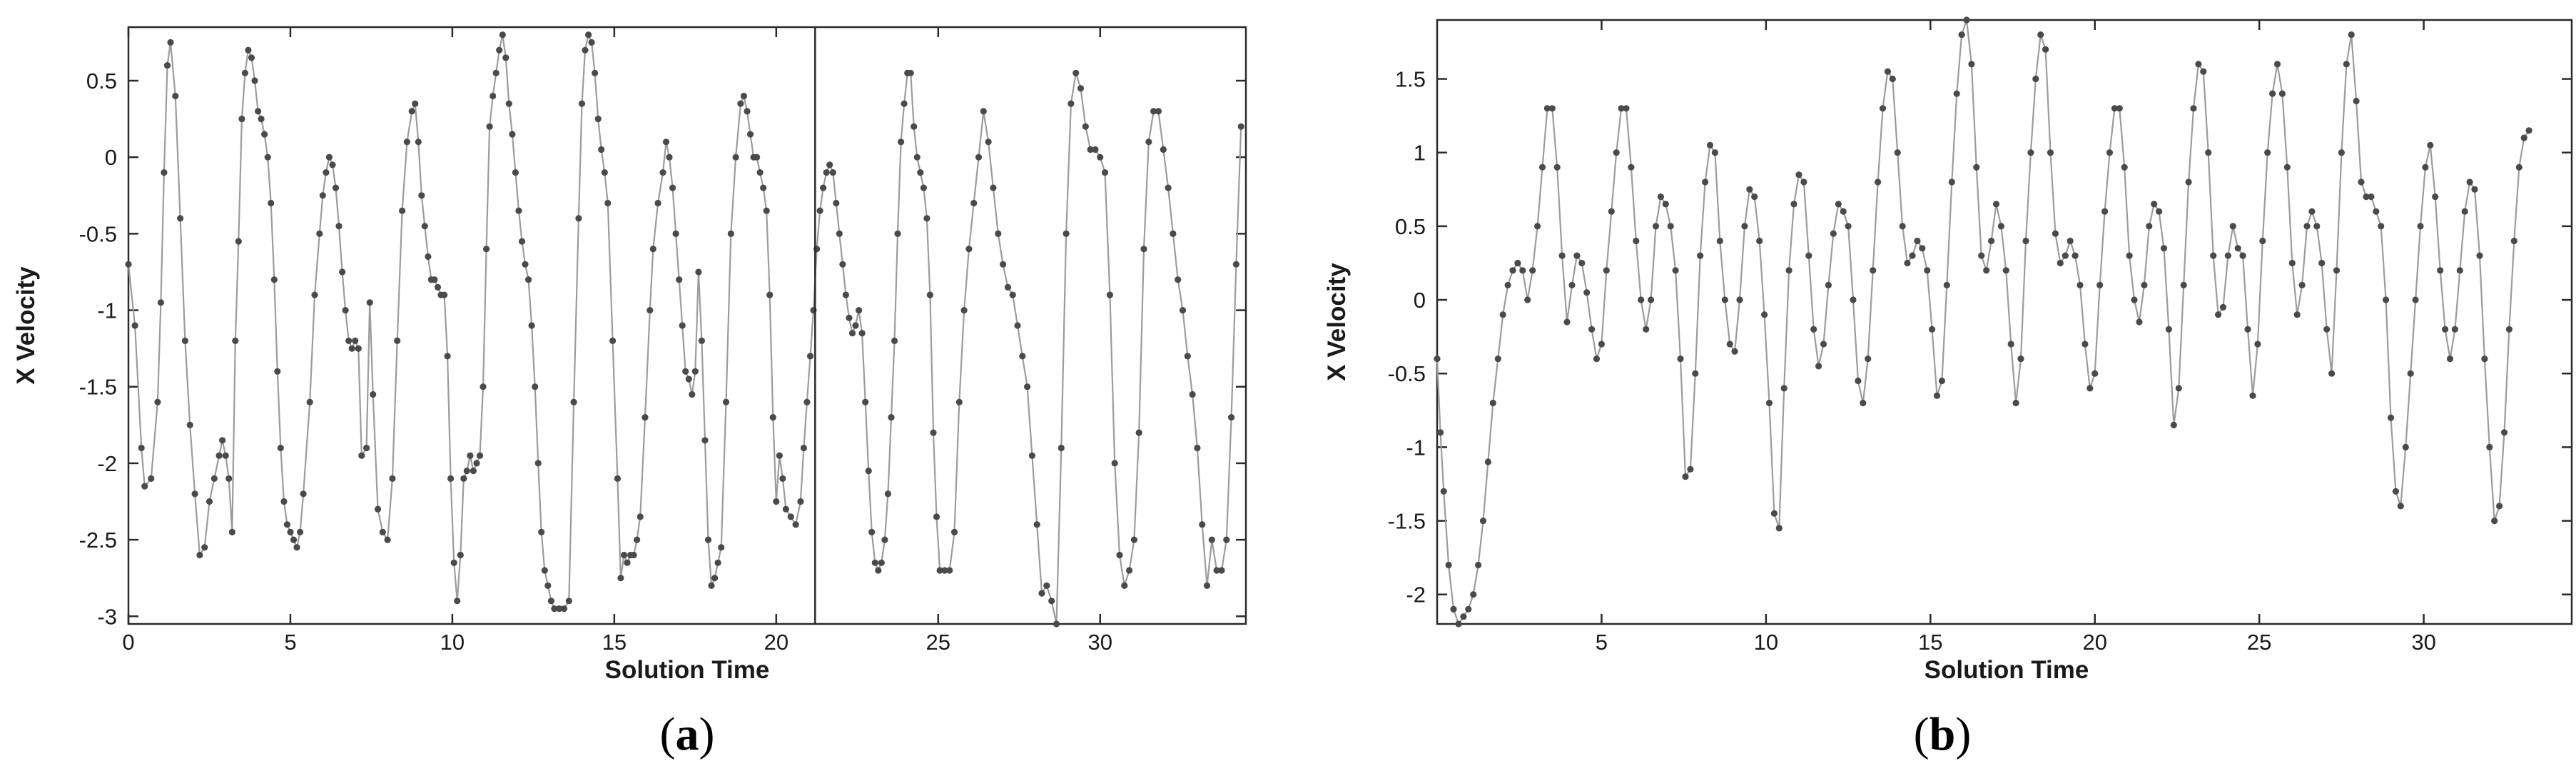 This screenshot has height=776, width=2576. Describe the element at coordinates (687, 734) in the screenshot. I see `panel-label: (a)` at that location.